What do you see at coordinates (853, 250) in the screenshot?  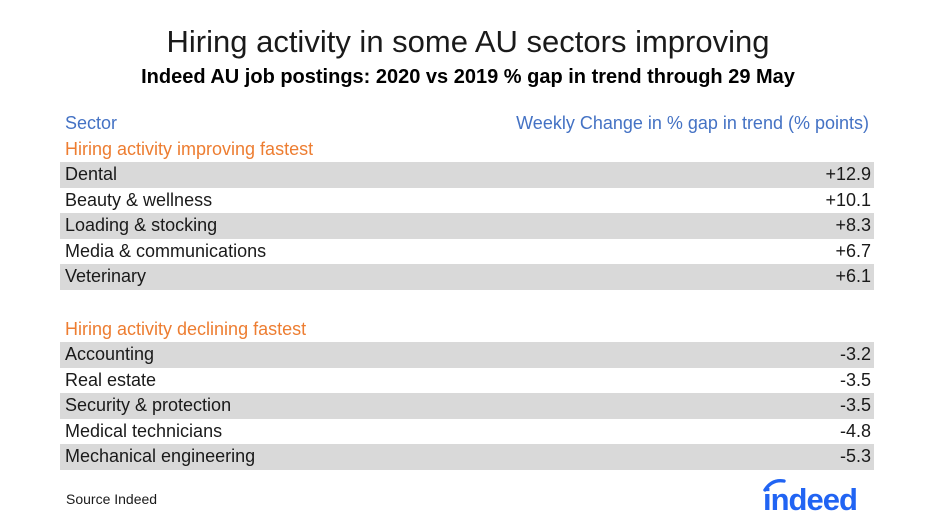 I see `change-value: +6.7` at bounding box center [853, 250].